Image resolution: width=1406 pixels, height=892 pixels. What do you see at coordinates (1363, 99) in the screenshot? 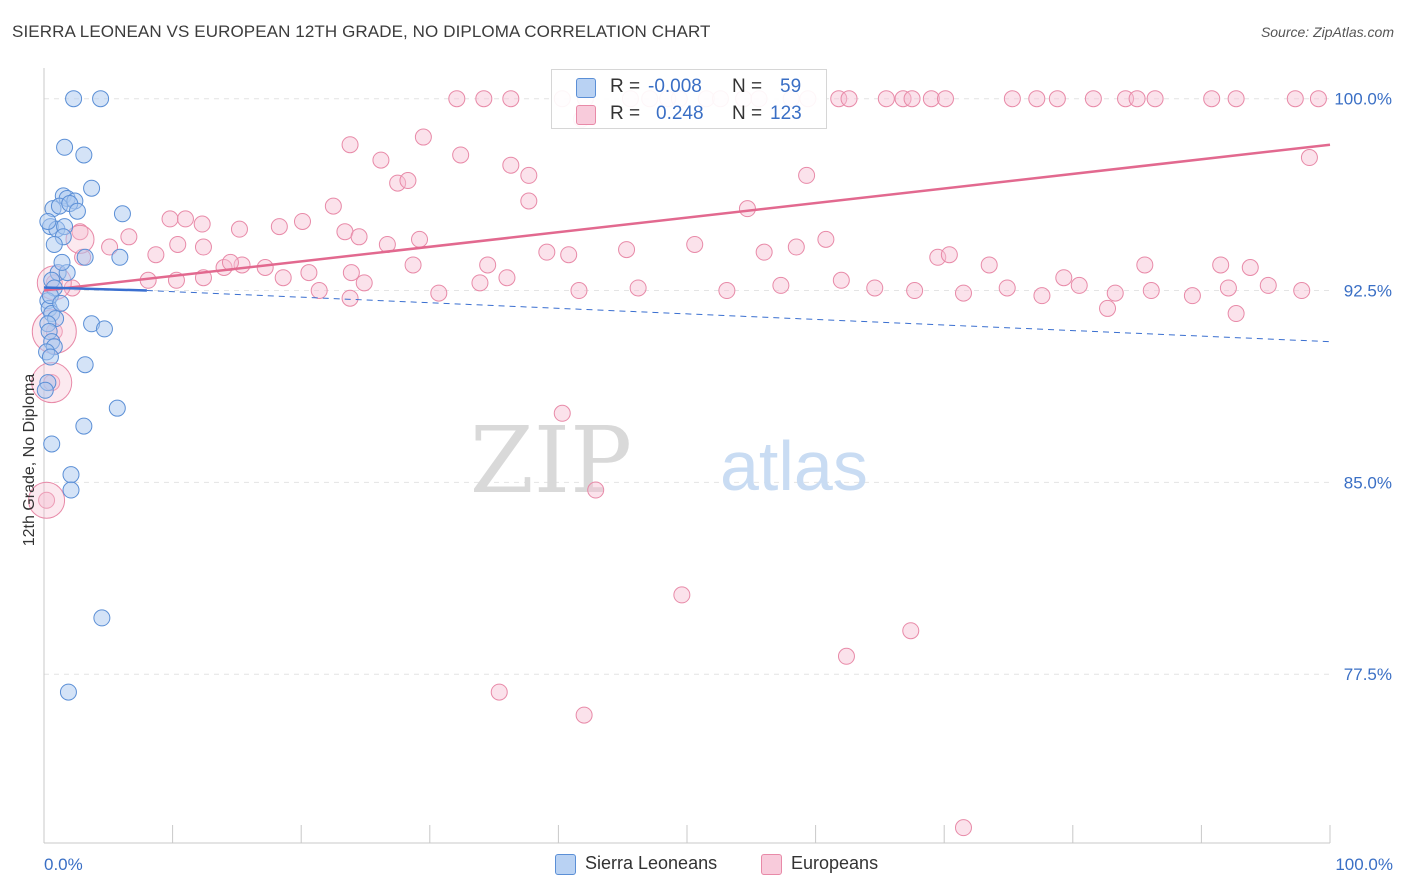
I see `y-tick-label: 100.0%` at bounding box center [1363, 99].